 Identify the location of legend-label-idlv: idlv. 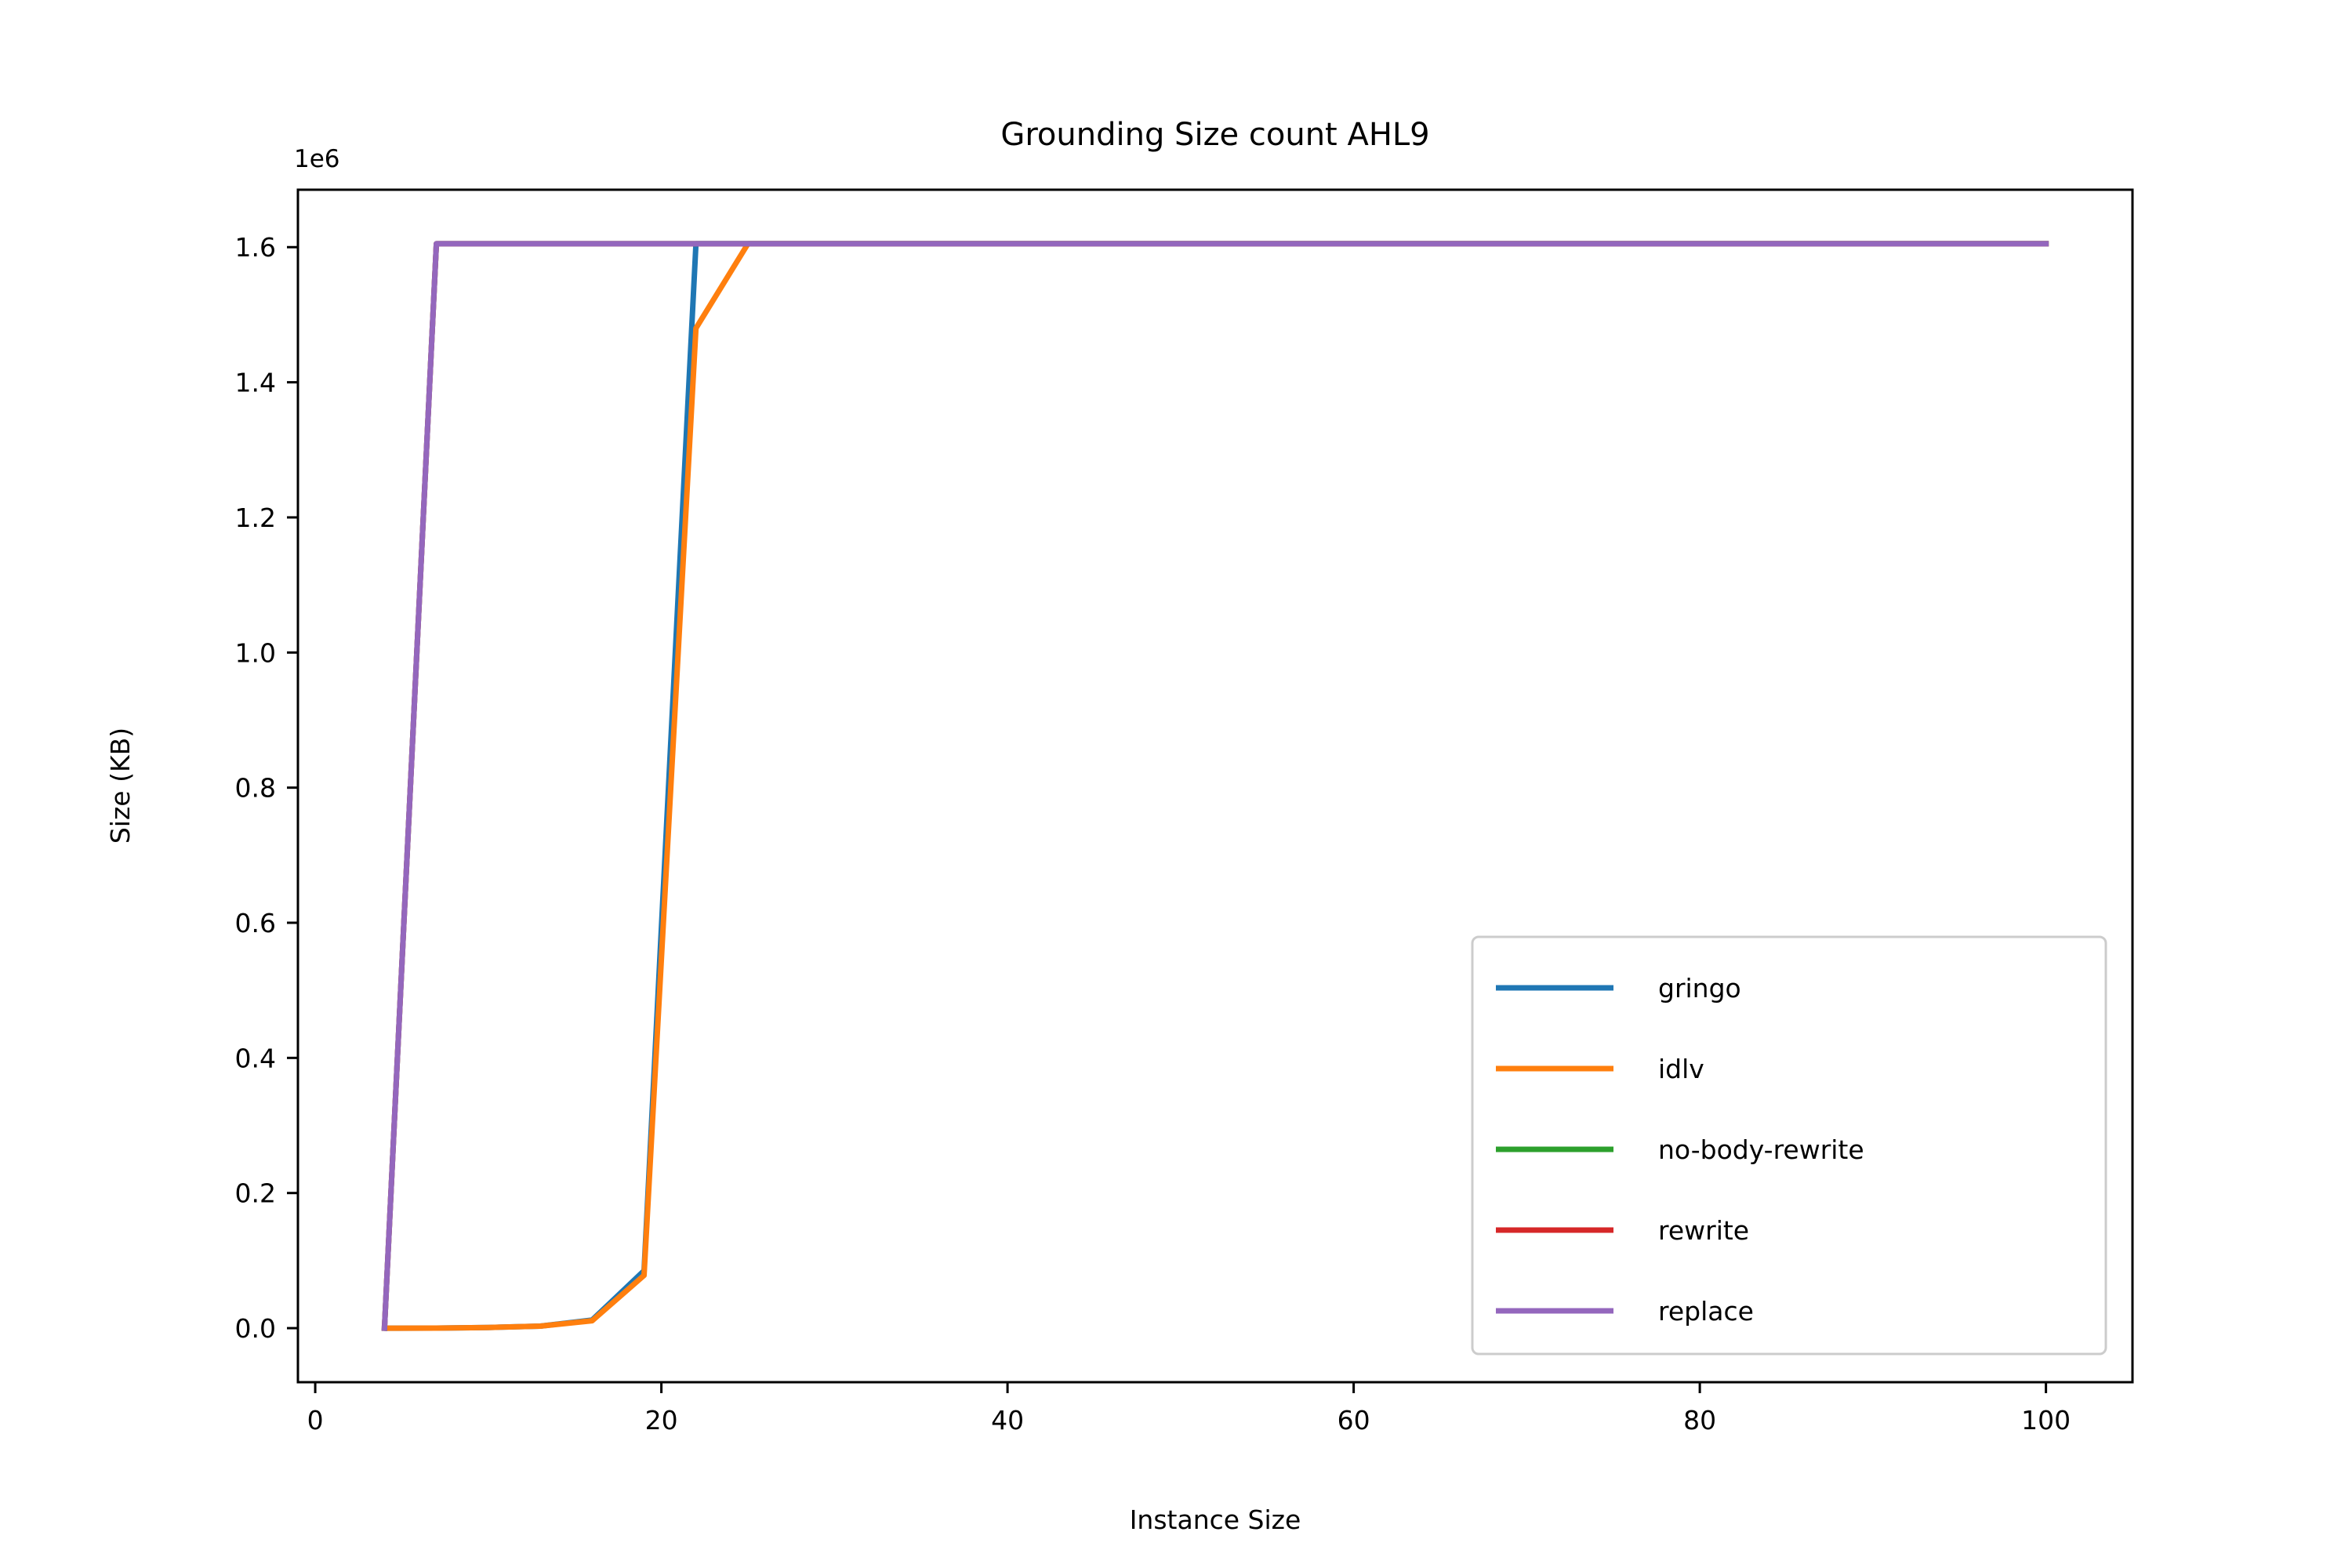
(1681, 1069).